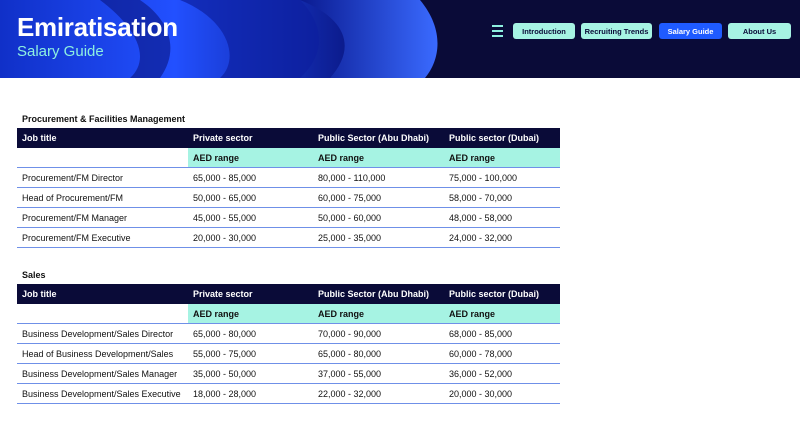  I want to click on job-title: Business Development/Sales Director, so click(102, 333).